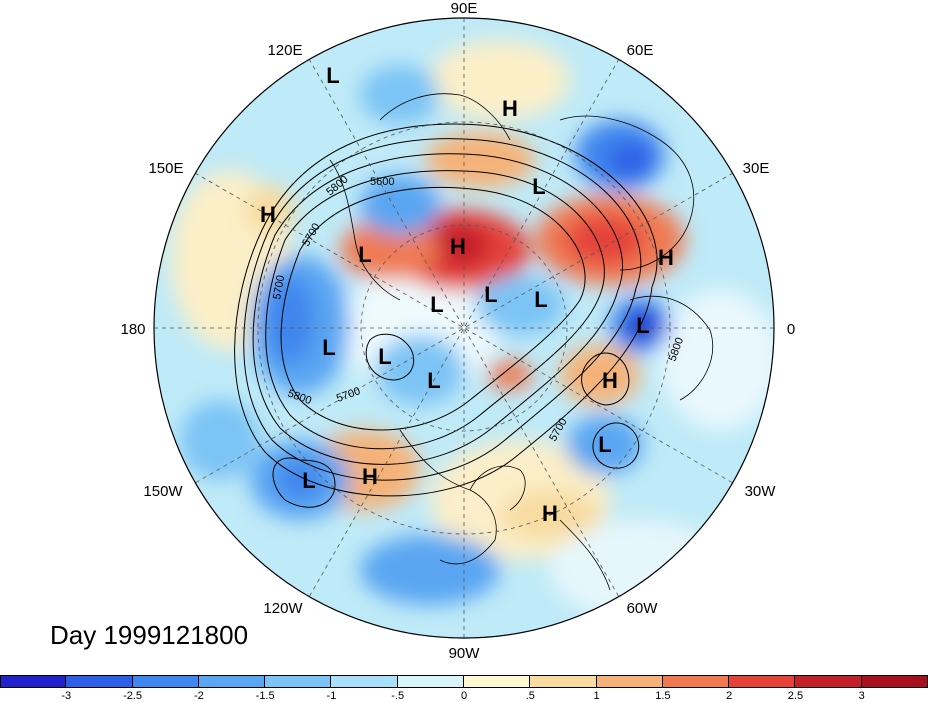 Image resolution: width=928 pixels, height=702 pixels. Describe the element at coordinates (163, 491) in the screenshot. I see `lon-label-150w: 150W` at that location.